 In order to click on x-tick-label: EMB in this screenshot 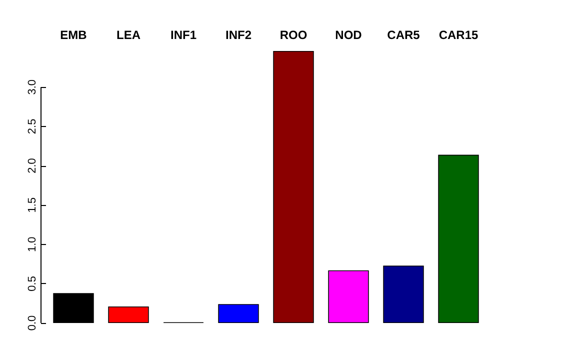, I will do `click(74, 35)`.